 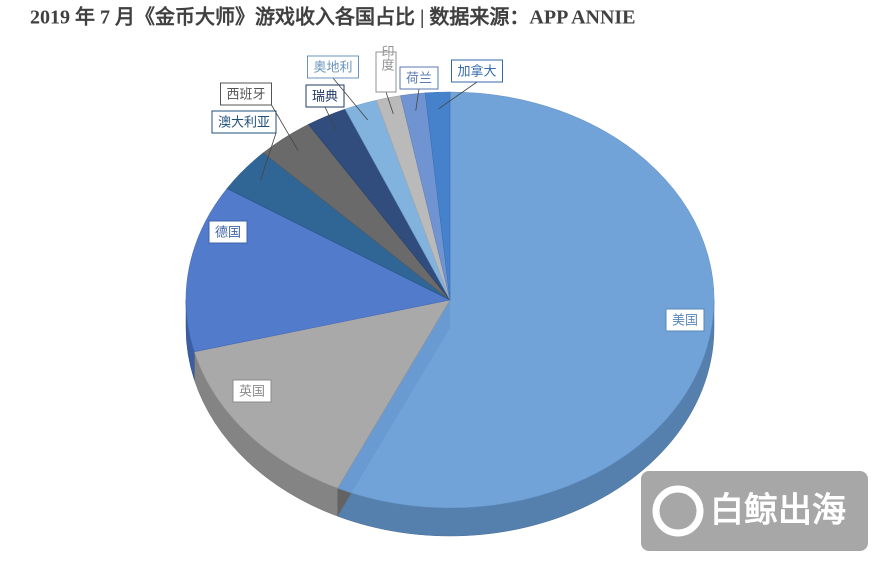 What do you see at coordinates (387, 58) in the screenshot?
I see `category-label: 印度` at bounding box center [387, 58].